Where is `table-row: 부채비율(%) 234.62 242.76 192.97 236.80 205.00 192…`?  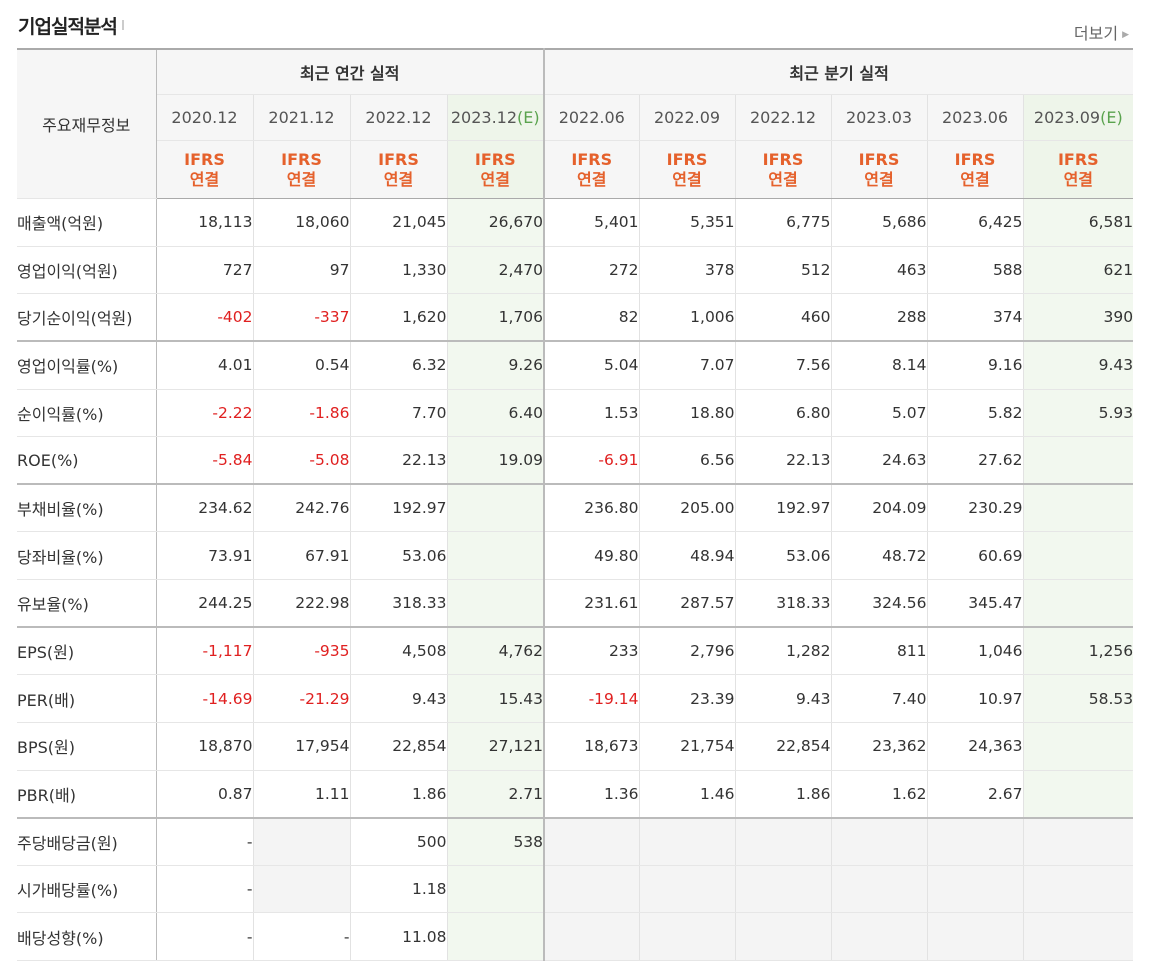
table-row: 부채비율(%) 234.62 242.76 192.97 236.80 205.00 192… is located at coordinates (575, 508).